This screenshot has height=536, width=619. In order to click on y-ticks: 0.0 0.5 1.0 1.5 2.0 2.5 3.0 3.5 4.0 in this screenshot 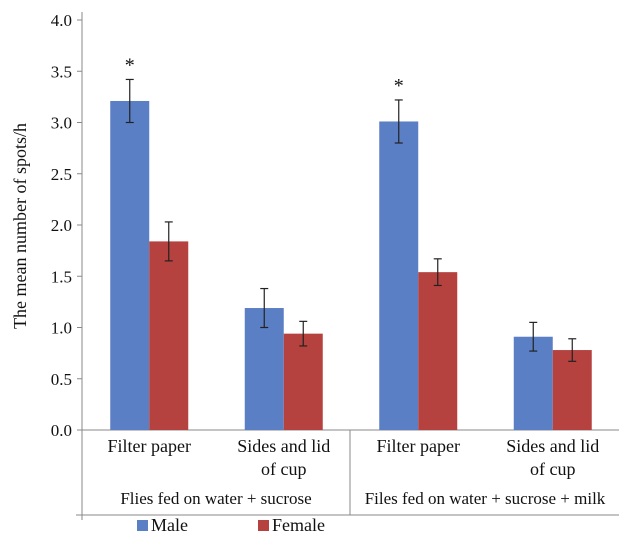, I will do `click(66, 225)`.